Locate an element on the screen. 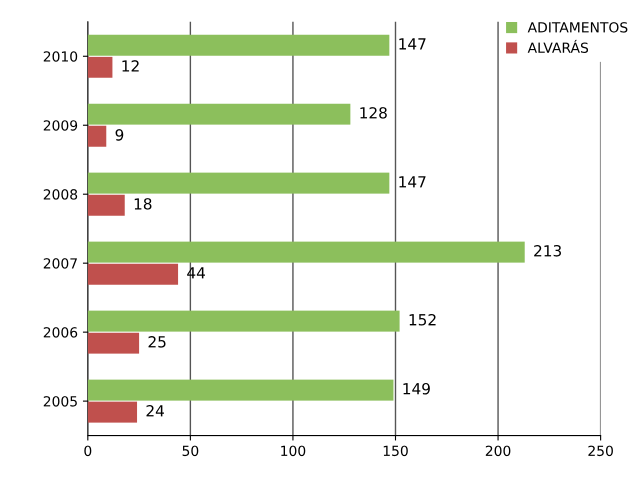 The width and height of the screenshot is (641, 484). y-tick-label: 2008 is located at coordinates (61, 194).